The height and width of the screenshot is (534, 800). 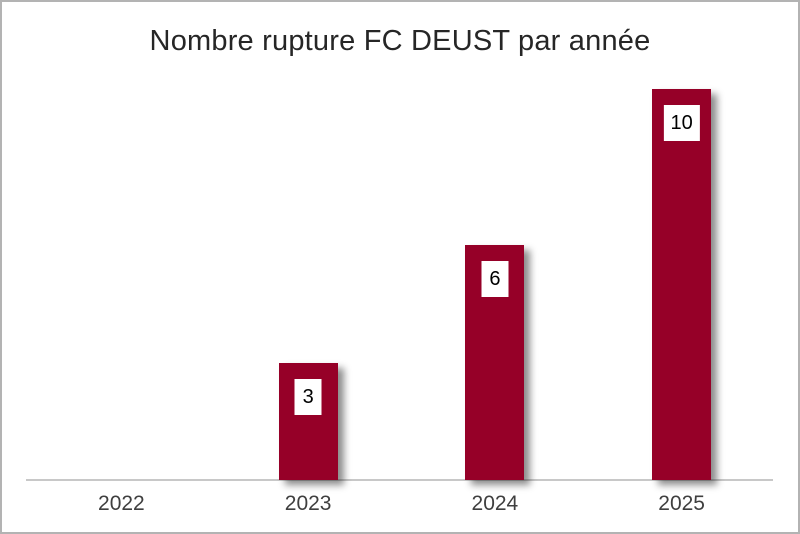 I want to click on data-label-2024: 6, so click(x=495, y=279).